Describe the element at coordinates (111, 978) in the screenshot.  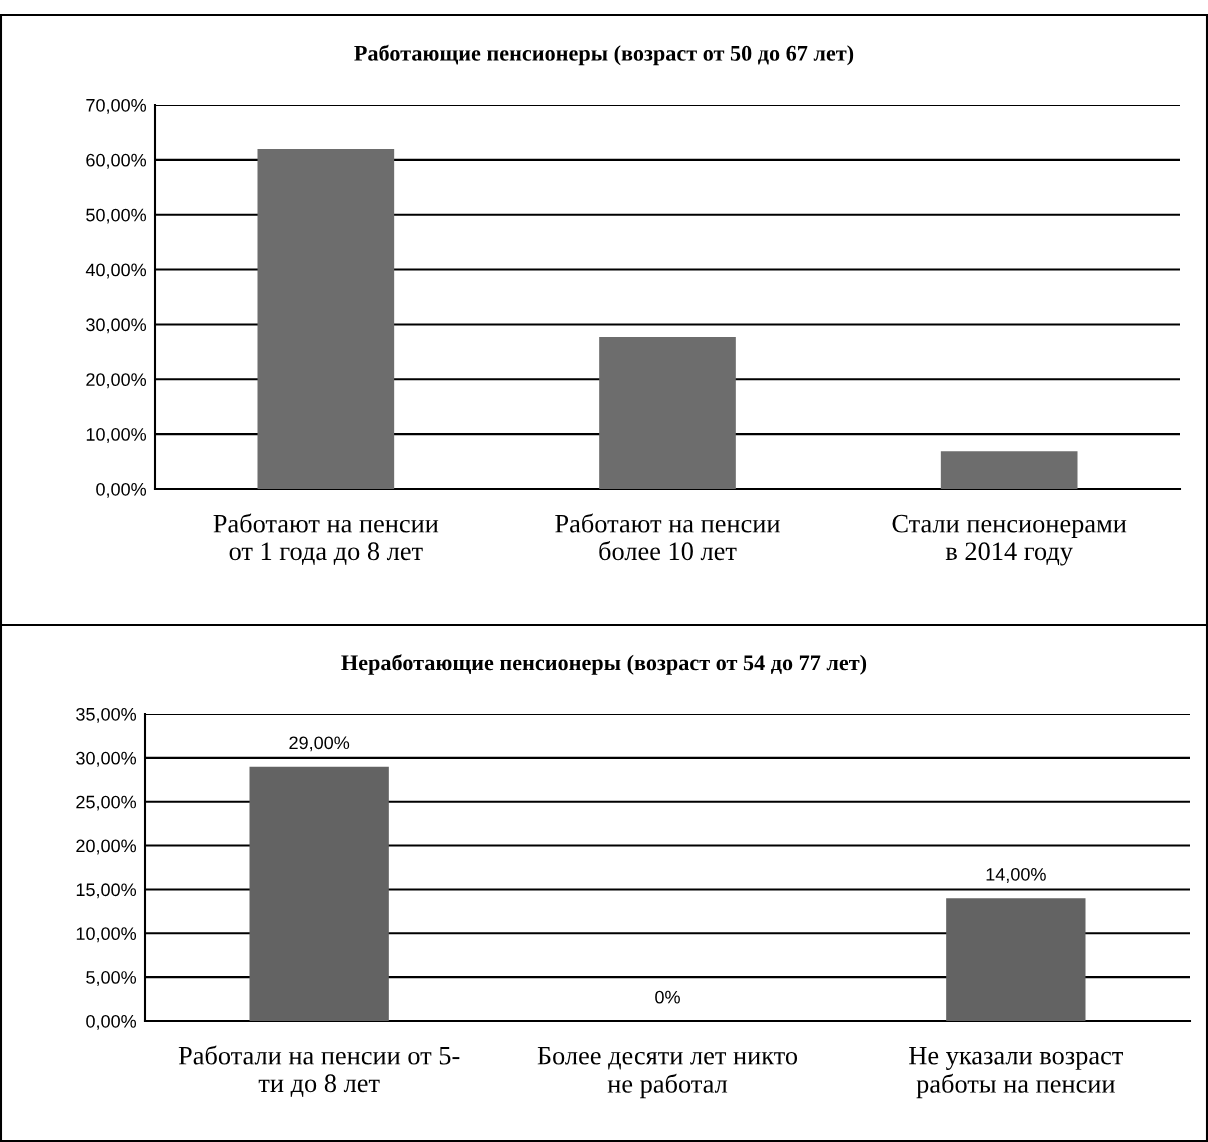
I see `y-tick-label: 5,00%` at that location.